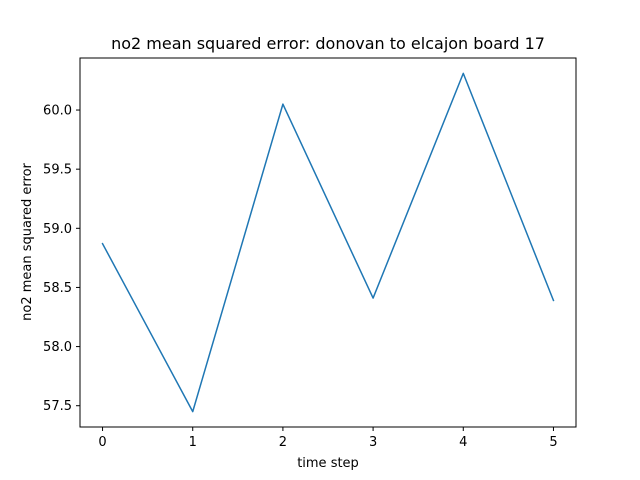 This screenshot has width=640, height=480. What do you see at coordinates (102, 442) in the screenshot?
I see `x-tick-label: 0` at bounding box center [102, 442].